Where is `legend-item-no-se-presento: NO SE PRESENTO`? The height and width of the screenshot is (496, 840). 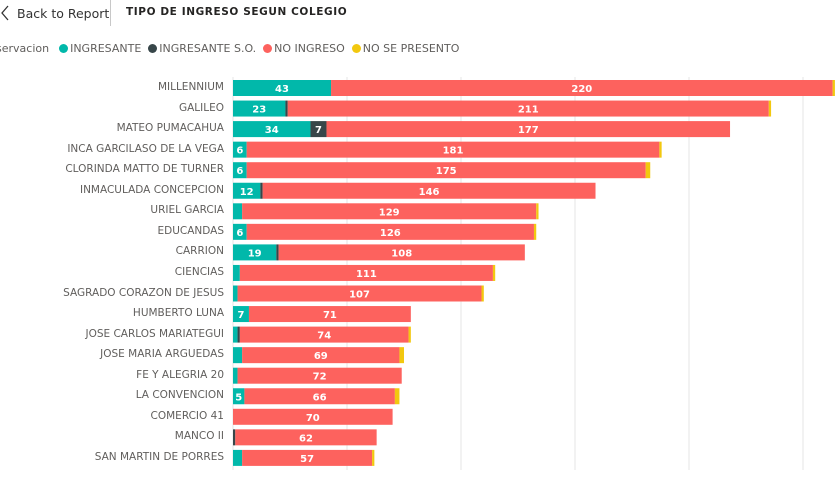 legend-item-no-se-presento: NO SE PRESENTO is located at coordinates (405, 48).